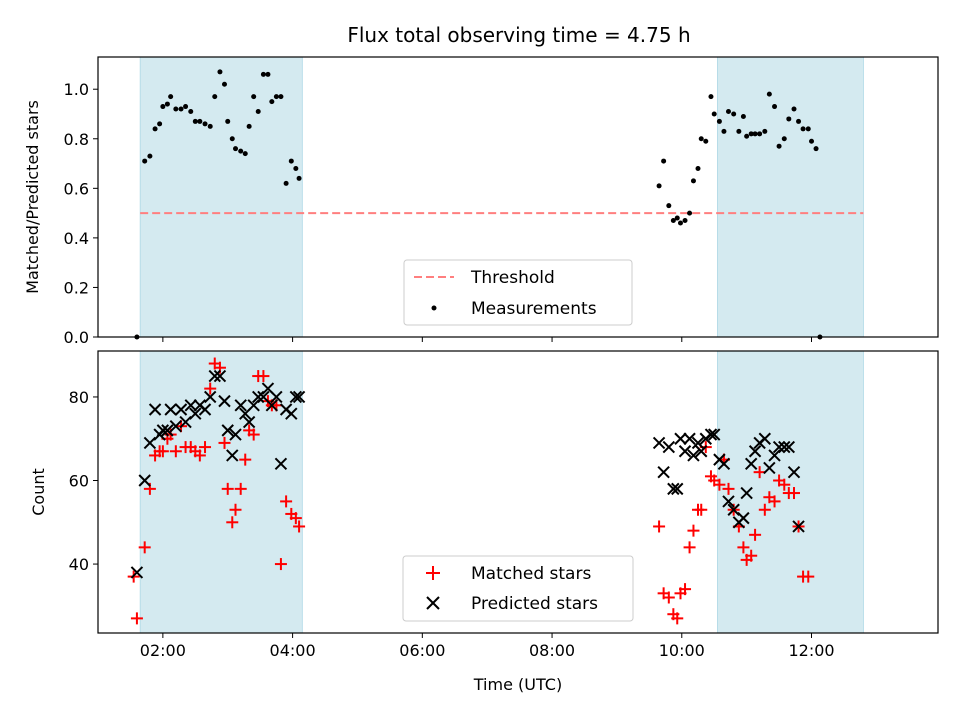 This screenshot has height=720, width=960. Describe the element at coordinates (76, 89) in the screenshot. I see `y-tick-label: 1.0` at that location.